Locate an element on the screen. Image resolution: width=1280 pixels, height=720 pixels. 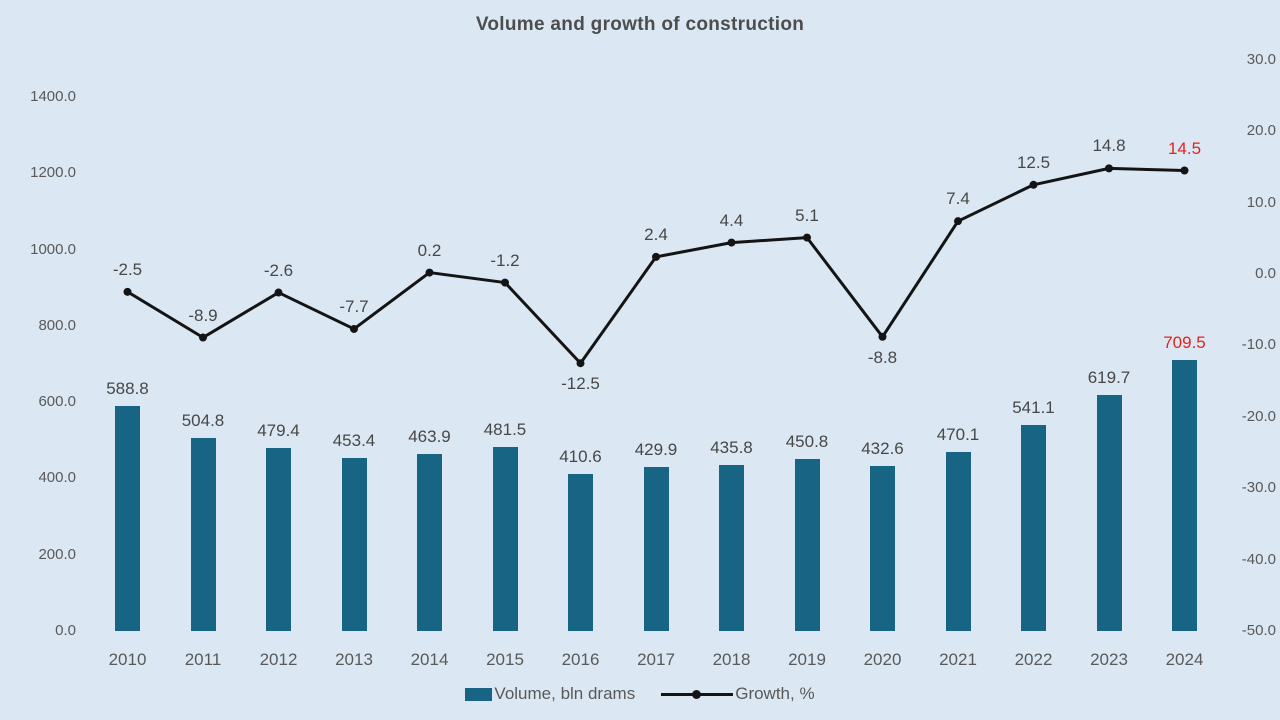
x-axis-label: 2017 is located at coordinates (656, 659).